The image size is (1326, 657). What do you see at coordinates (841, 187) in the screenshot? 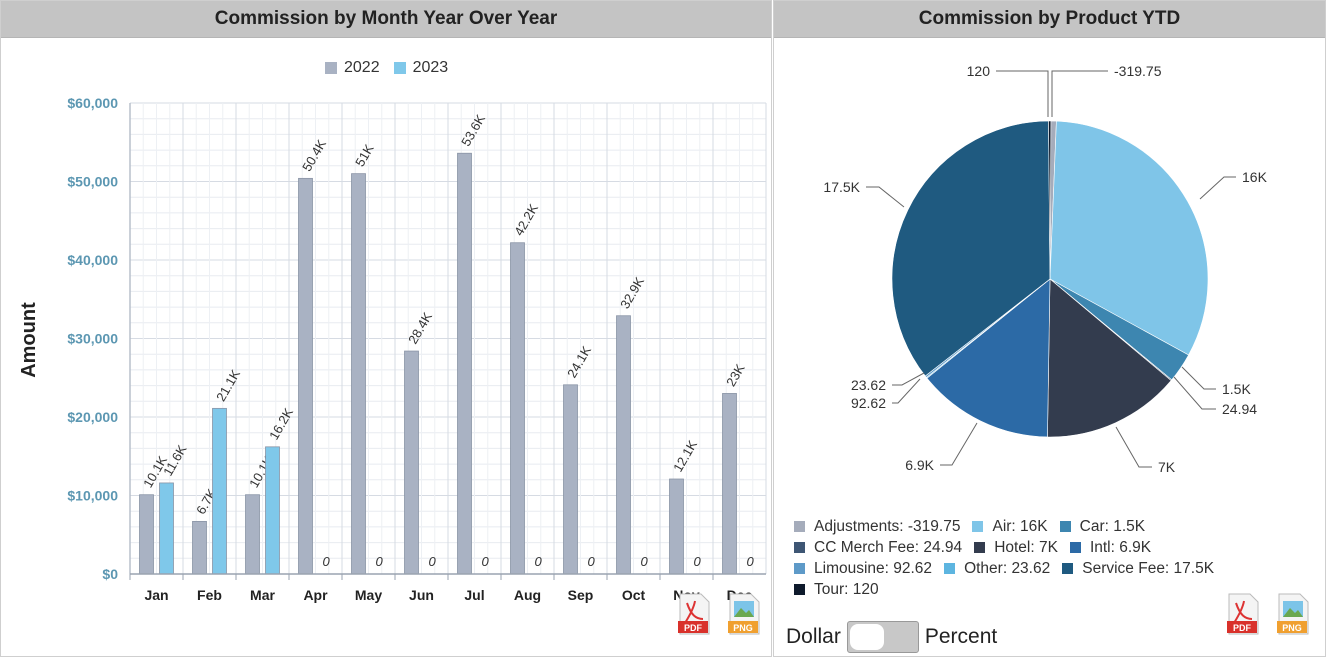
I see `pie-data-label: 17.5K` at bounding box center [841, 187].